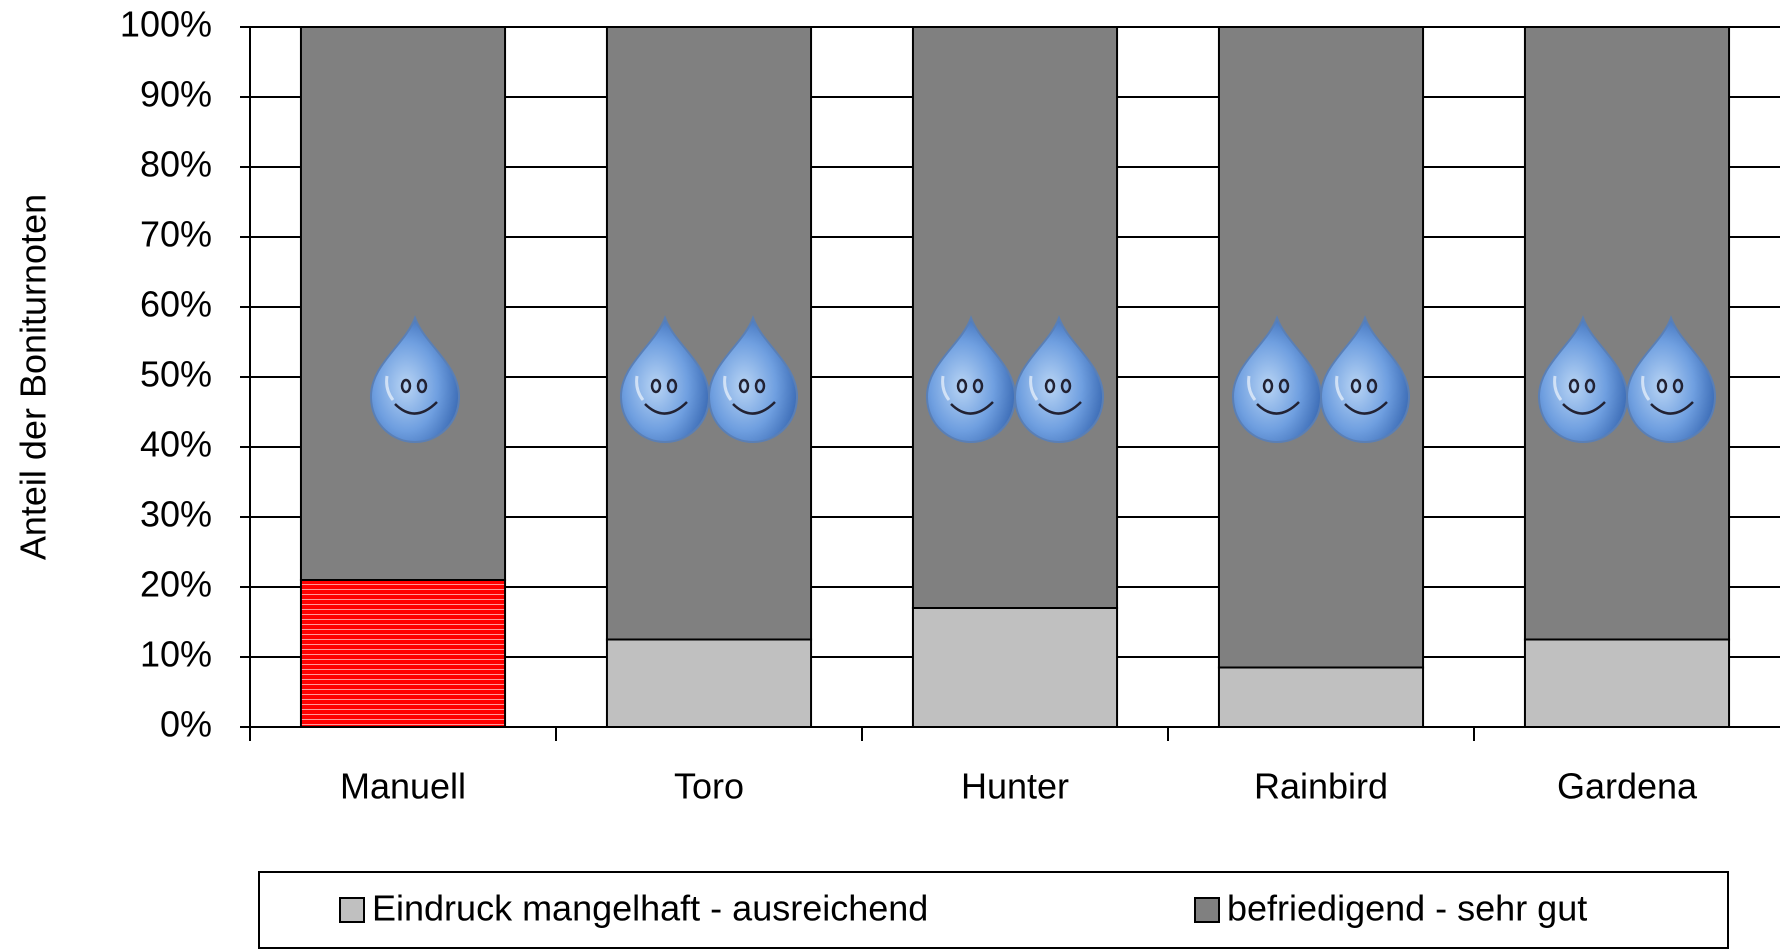 The image size is (1780, 949). Describe the element at coordinates (403, 653) in the screenshot. I see `bar-hatch` at that location.